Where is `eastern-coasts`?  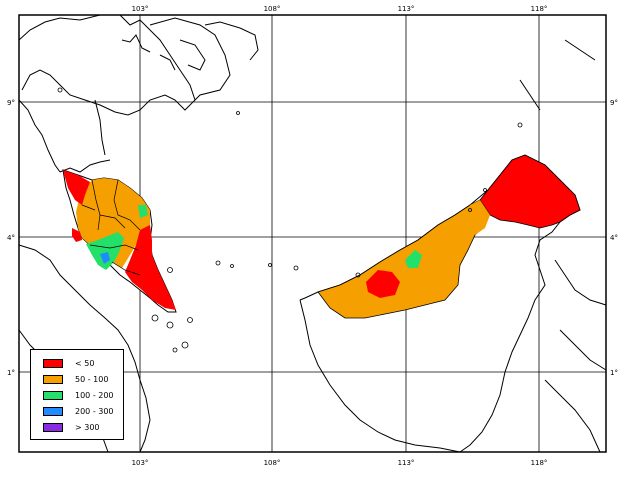
eastern-coasts is located at coordinates (563, 246).